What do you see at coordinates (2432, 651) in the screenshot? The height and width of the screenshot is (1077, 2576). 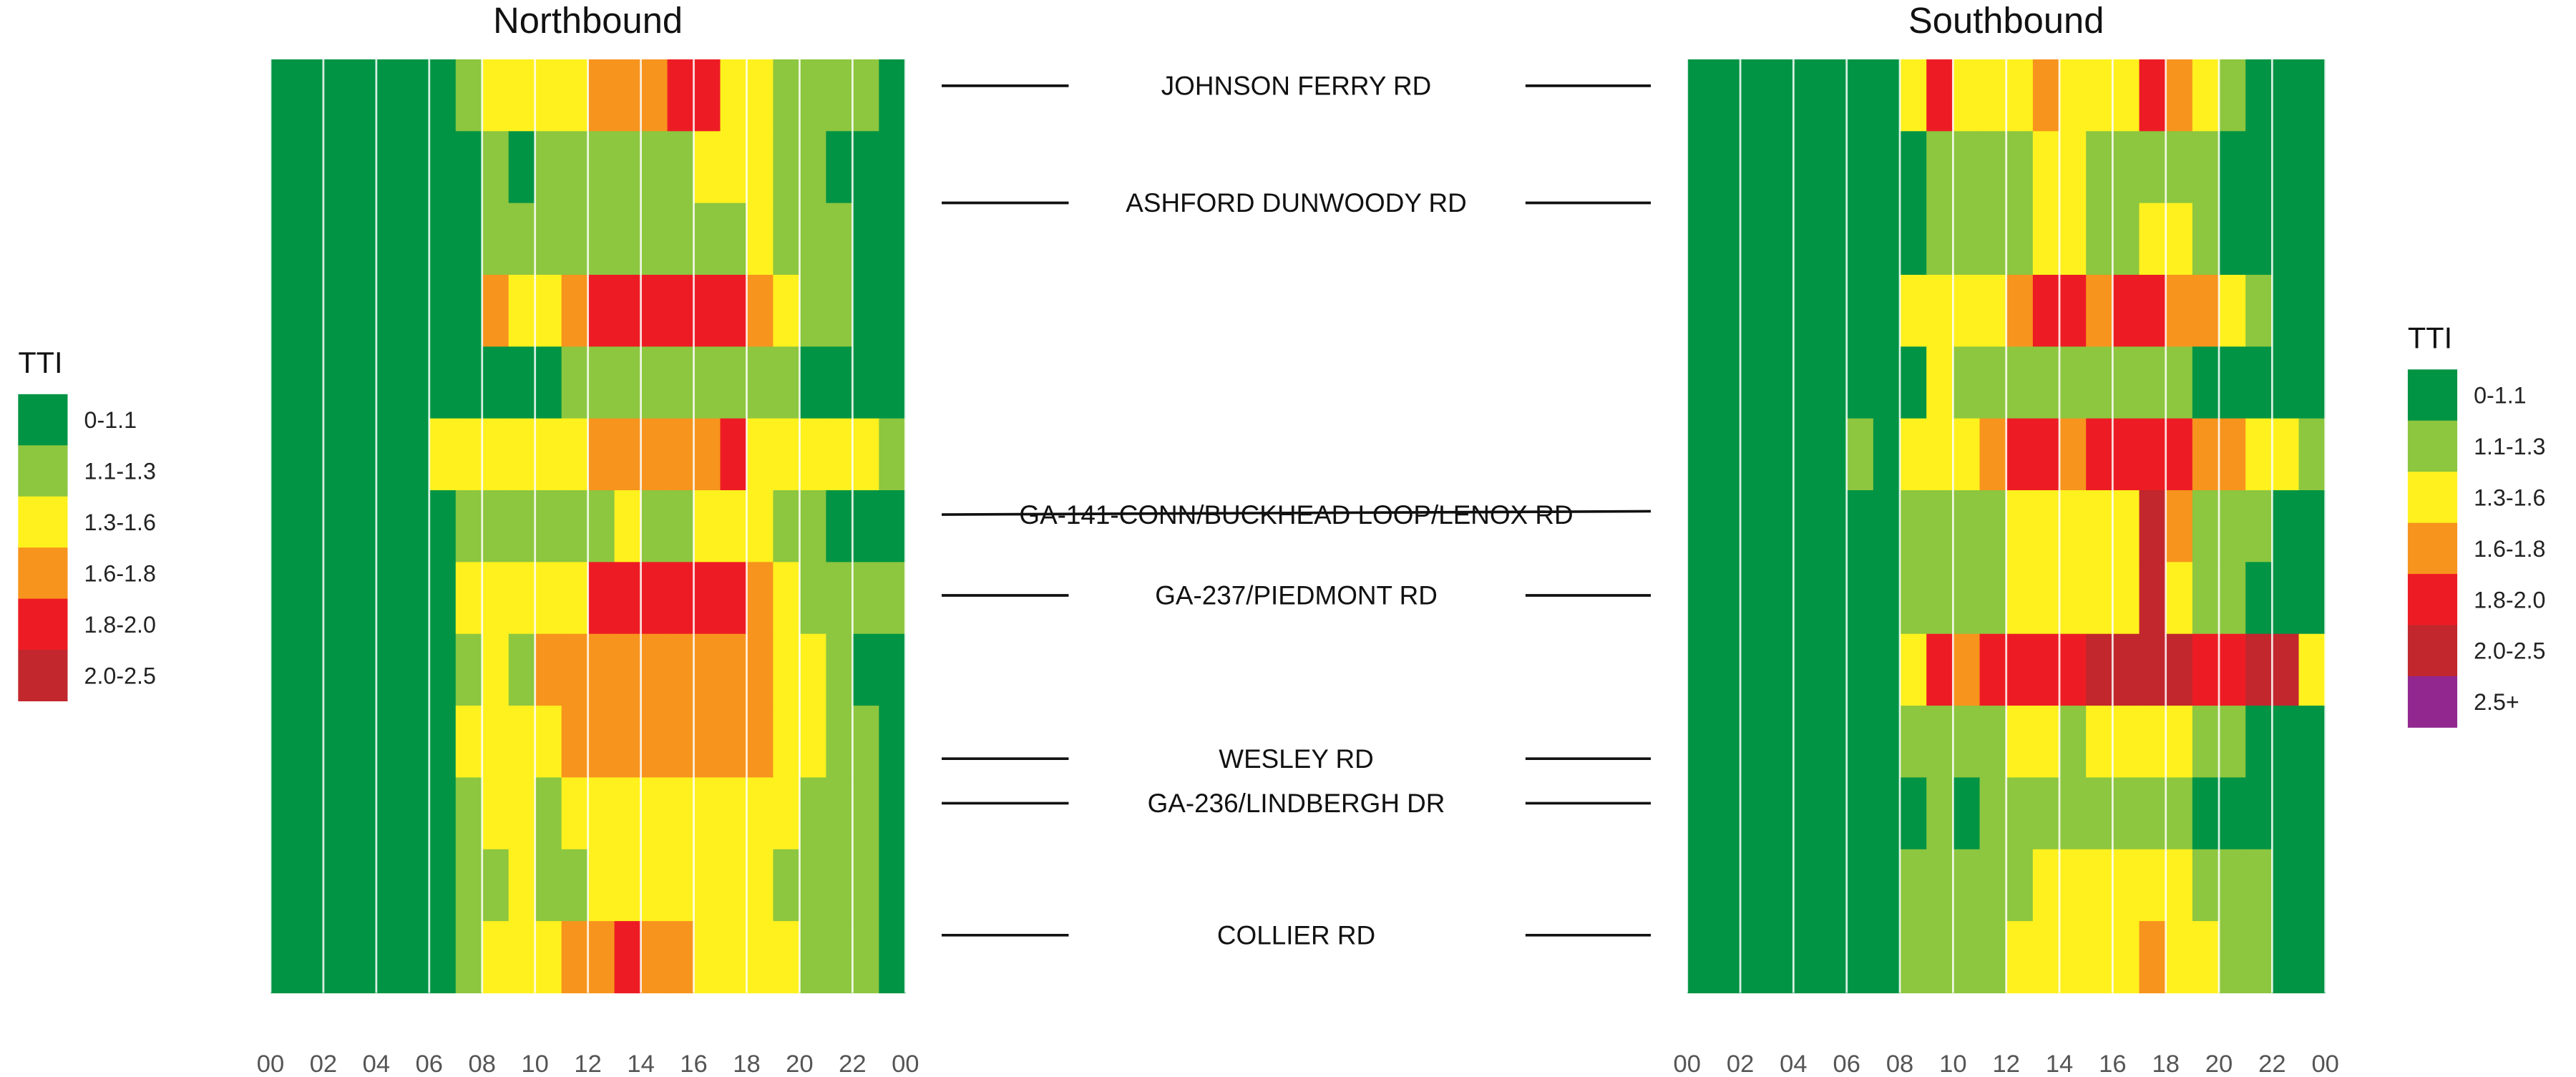 I see `legend-swatch` at bounding box center [2432, 651].